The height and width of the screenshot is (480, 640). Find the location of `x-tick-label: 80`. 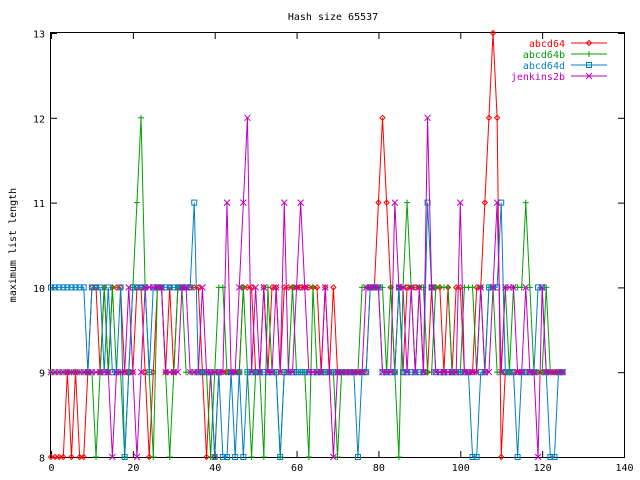

x-tick-label: 80 is located at coordinates (379, 468).